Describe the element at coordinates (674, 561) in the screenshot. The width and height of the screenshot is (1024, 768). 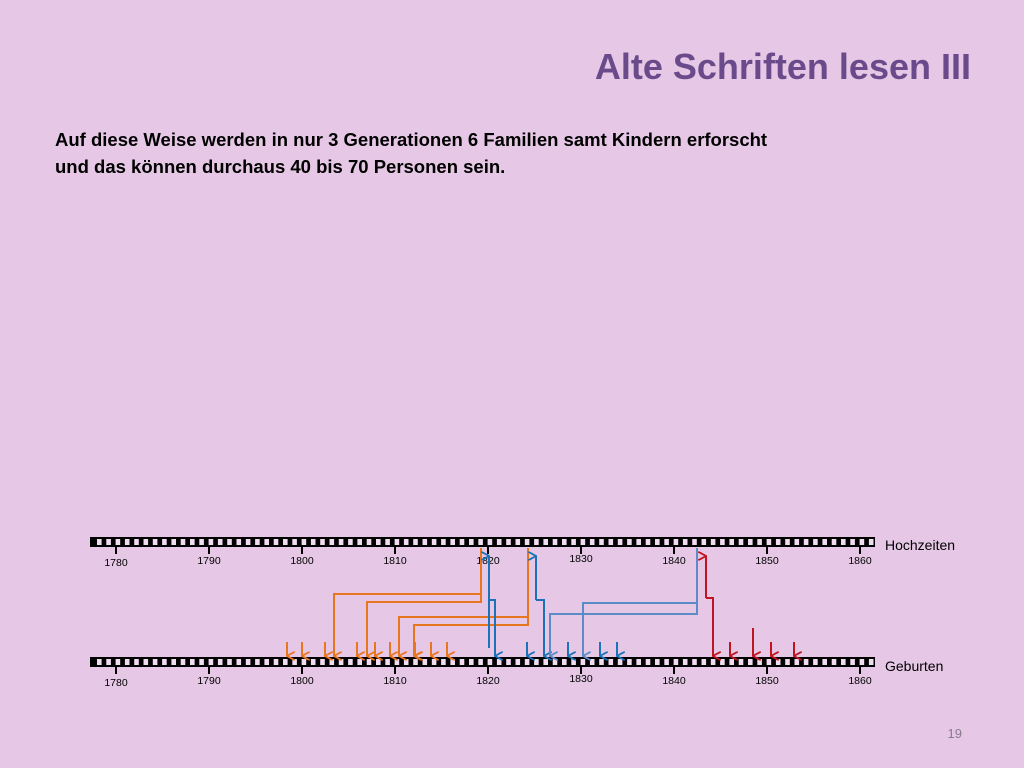
I see `upper-timeline-tick-label: 1840` at that location.